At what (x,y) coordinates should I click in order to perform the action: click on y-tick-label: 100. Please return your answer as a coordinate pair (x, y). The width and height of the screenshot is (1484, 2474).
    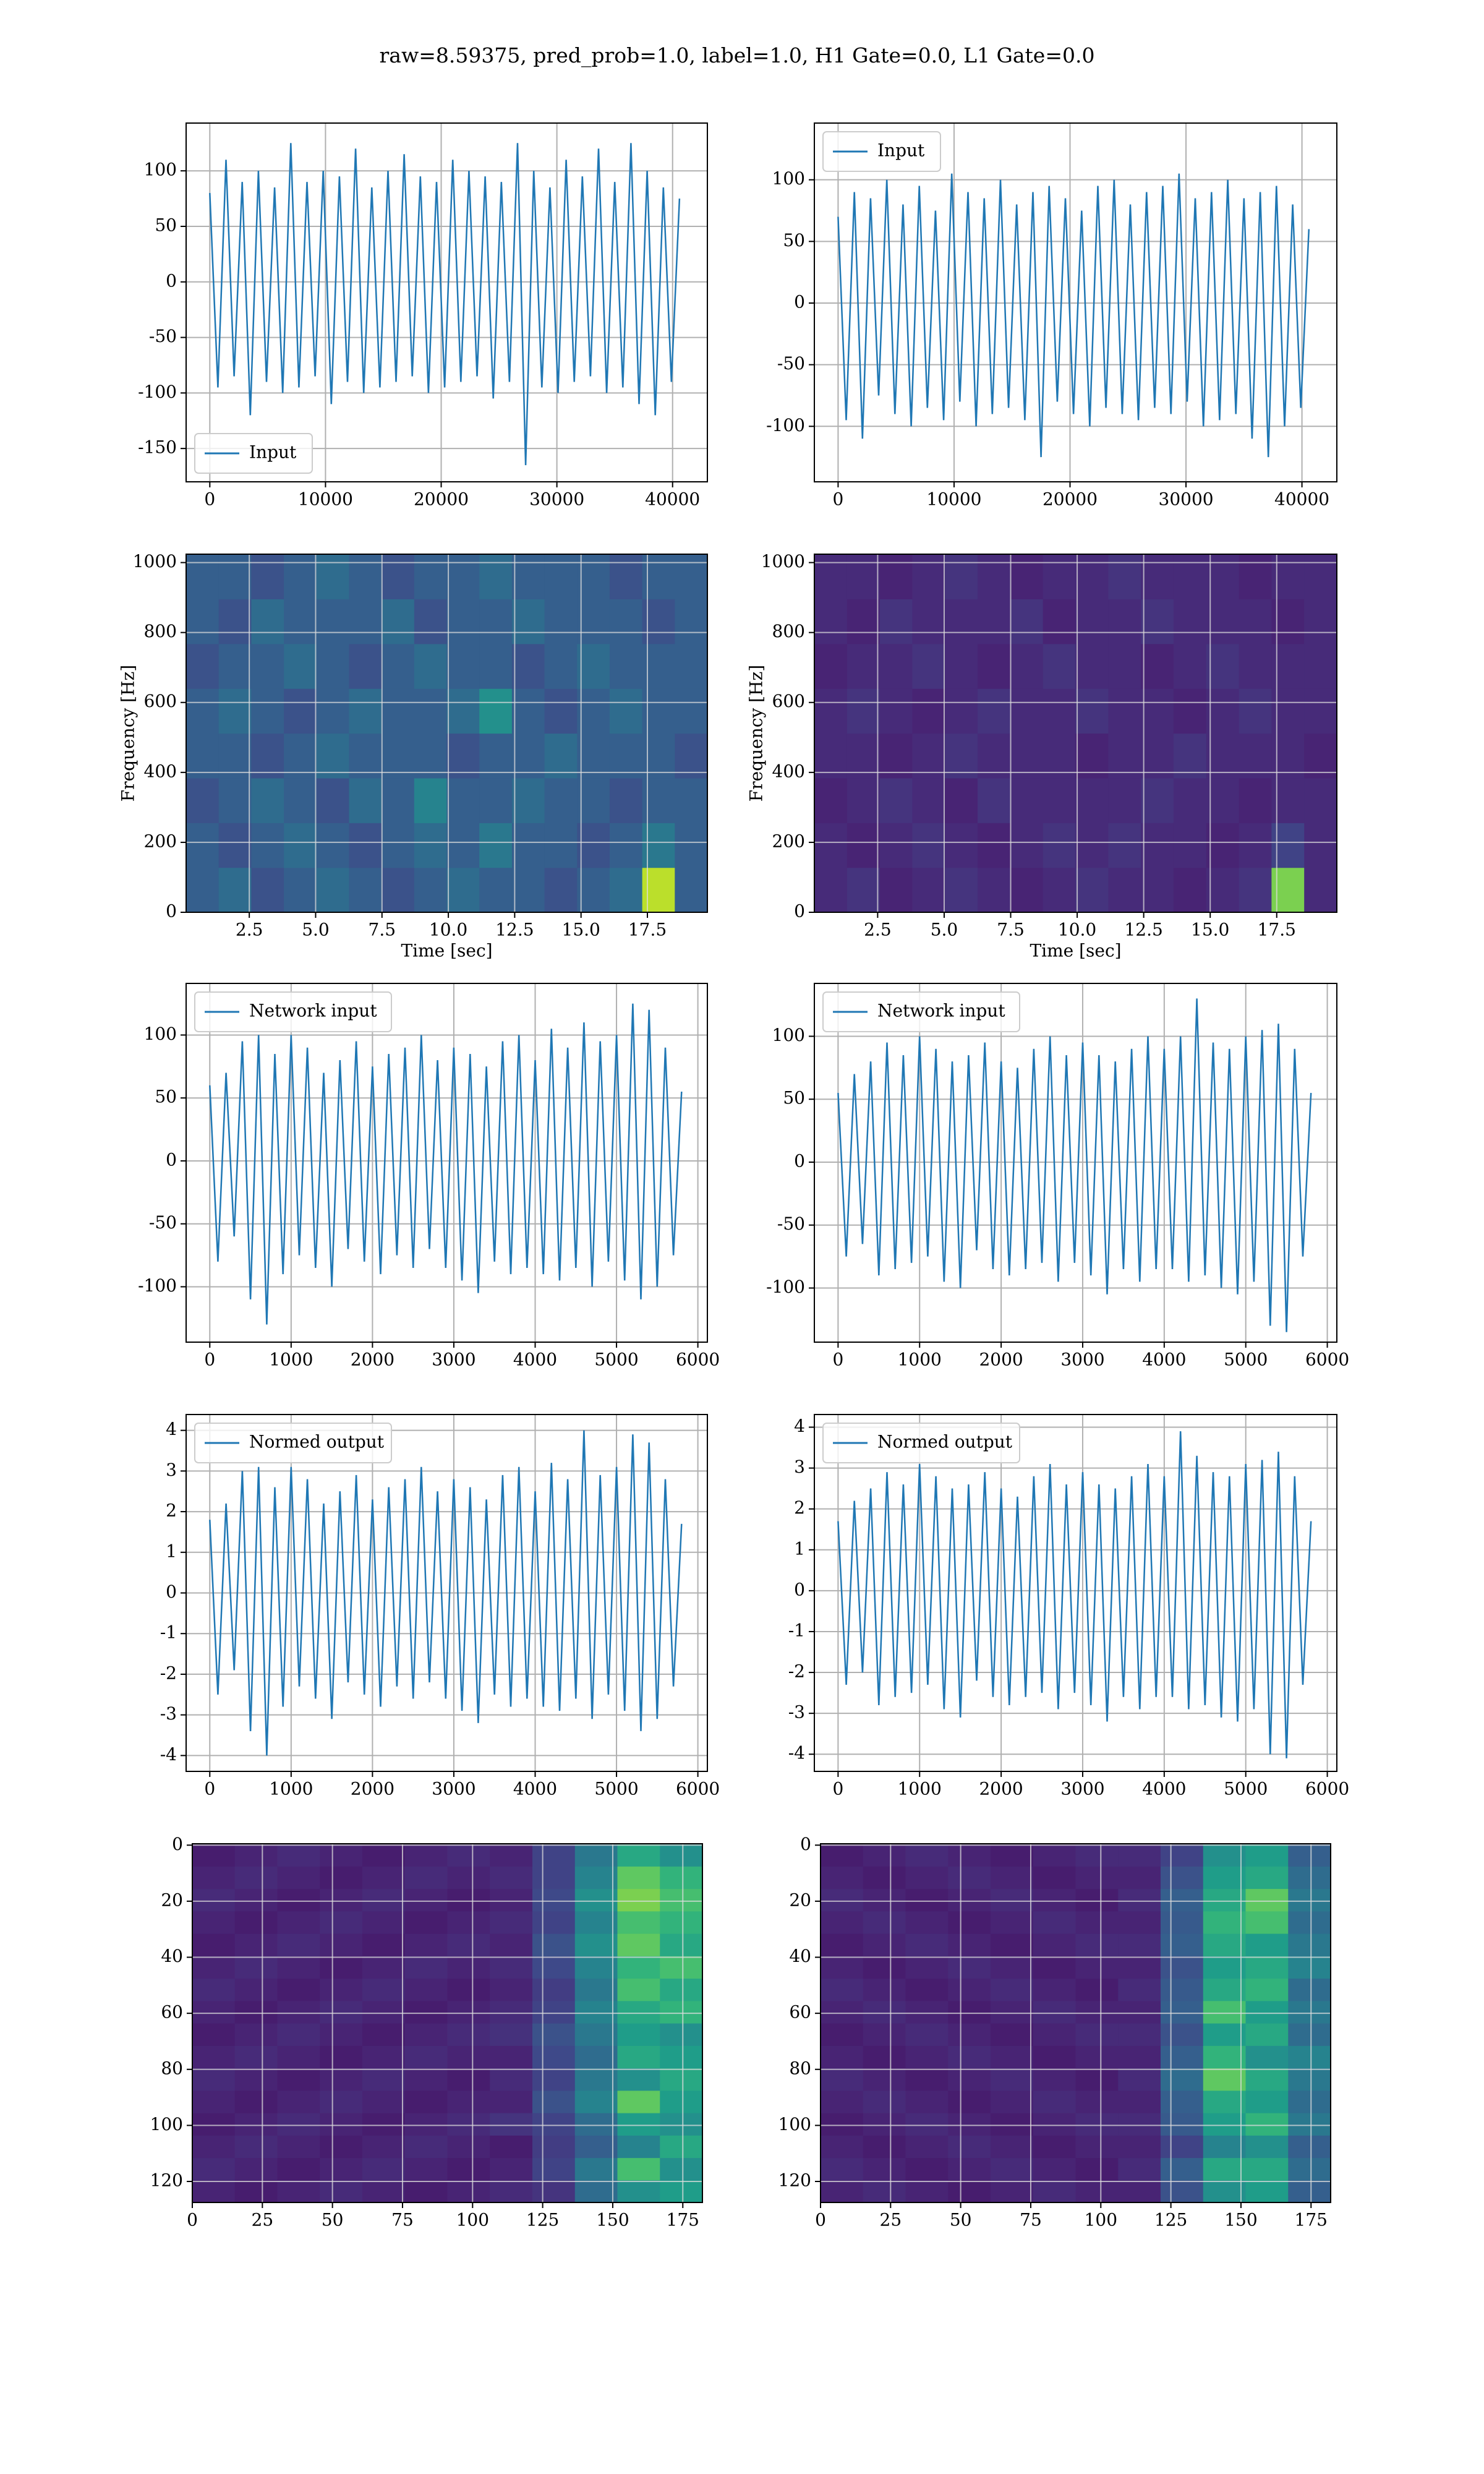
    Looking at the image, I should click on (166, 2124).